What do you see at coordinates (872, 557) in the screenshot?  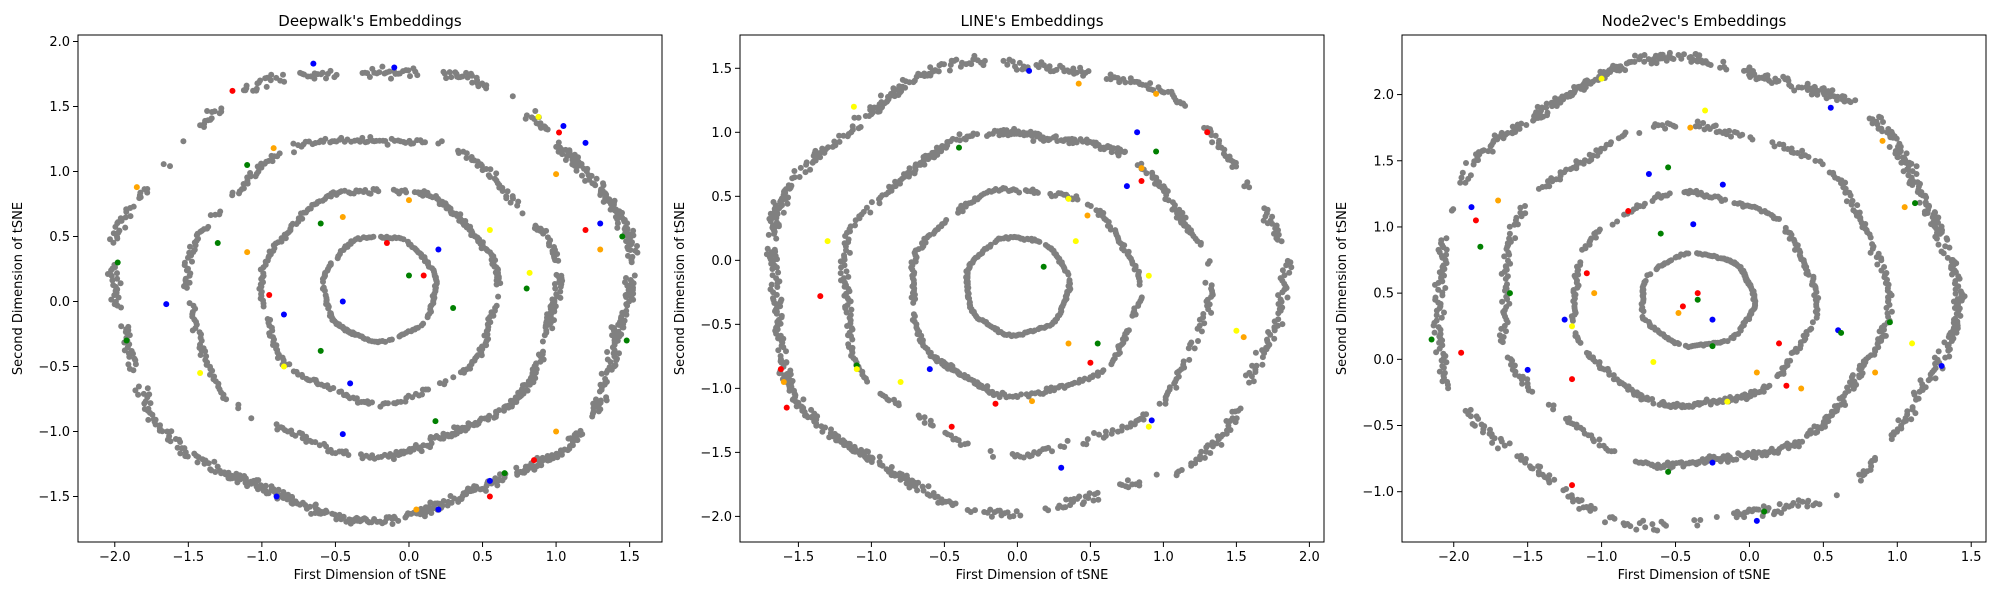 I see `x-tick-label: −1.0` at bounding box center [872, 557].